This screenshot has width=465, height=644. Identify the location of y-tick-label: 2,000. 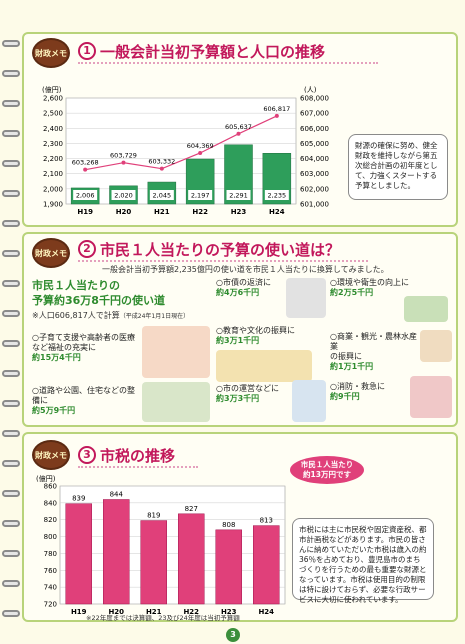
(53, 189).